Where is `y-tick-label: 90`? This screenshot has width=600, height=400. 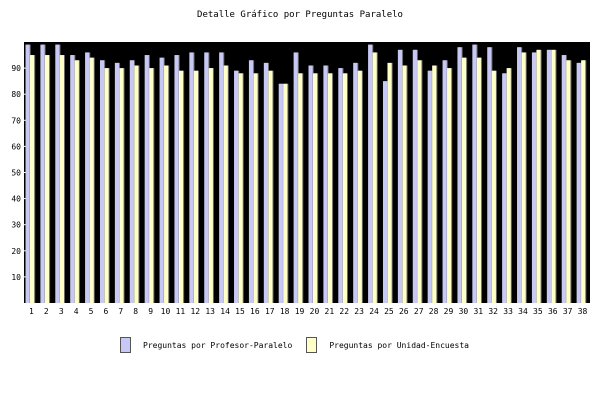 y-tick-label: 90 is located at coordinates (16, 68).